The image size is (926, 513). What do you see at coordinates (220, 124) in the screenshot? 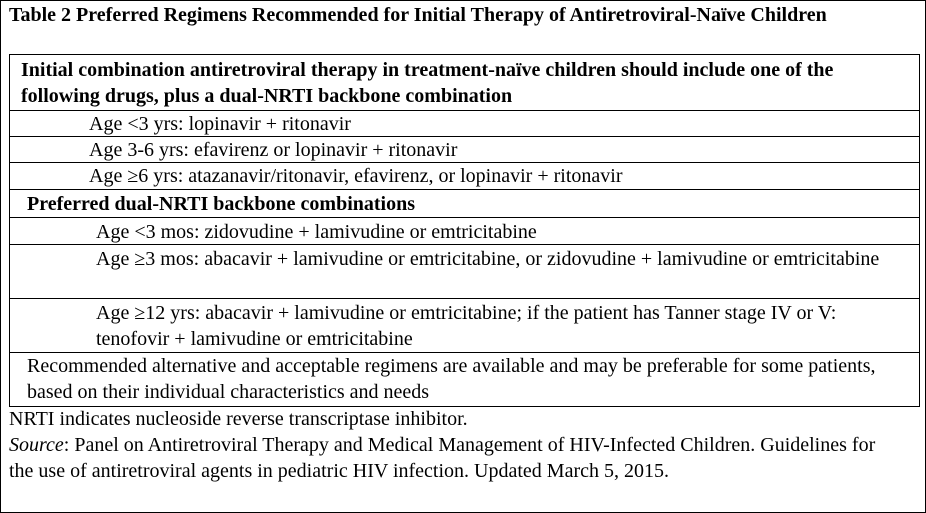
I see `row: Age <3 yrs: lopinavir + ritonavir` at bounding box center [220, 124].